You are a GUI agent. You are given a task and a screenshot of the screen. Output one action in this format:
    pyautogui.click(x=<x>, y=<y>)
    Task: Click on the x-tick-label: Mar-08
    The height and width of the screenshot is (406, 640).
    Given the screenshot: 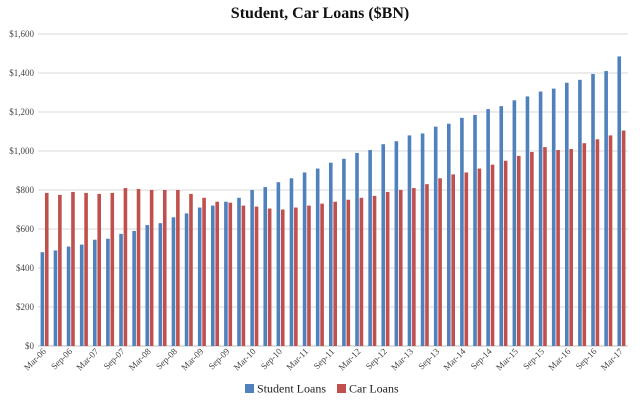 What is the action you would take?
    pyautogui.click(x=140, y=359)
    